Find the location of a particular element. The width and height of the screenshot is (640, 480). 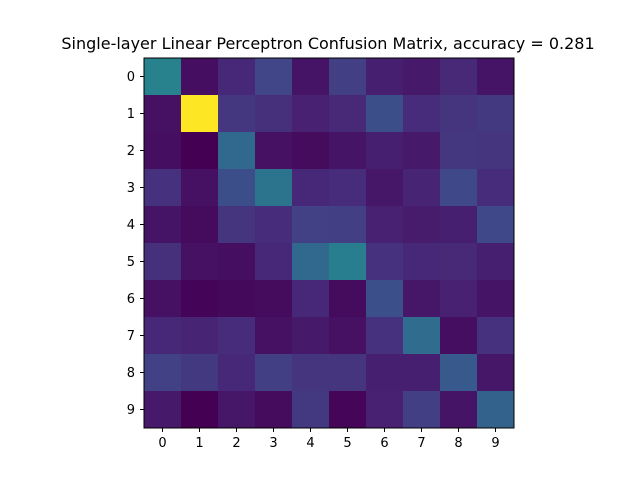

x-tick-label: 3 is located at coordinates (273, 443).